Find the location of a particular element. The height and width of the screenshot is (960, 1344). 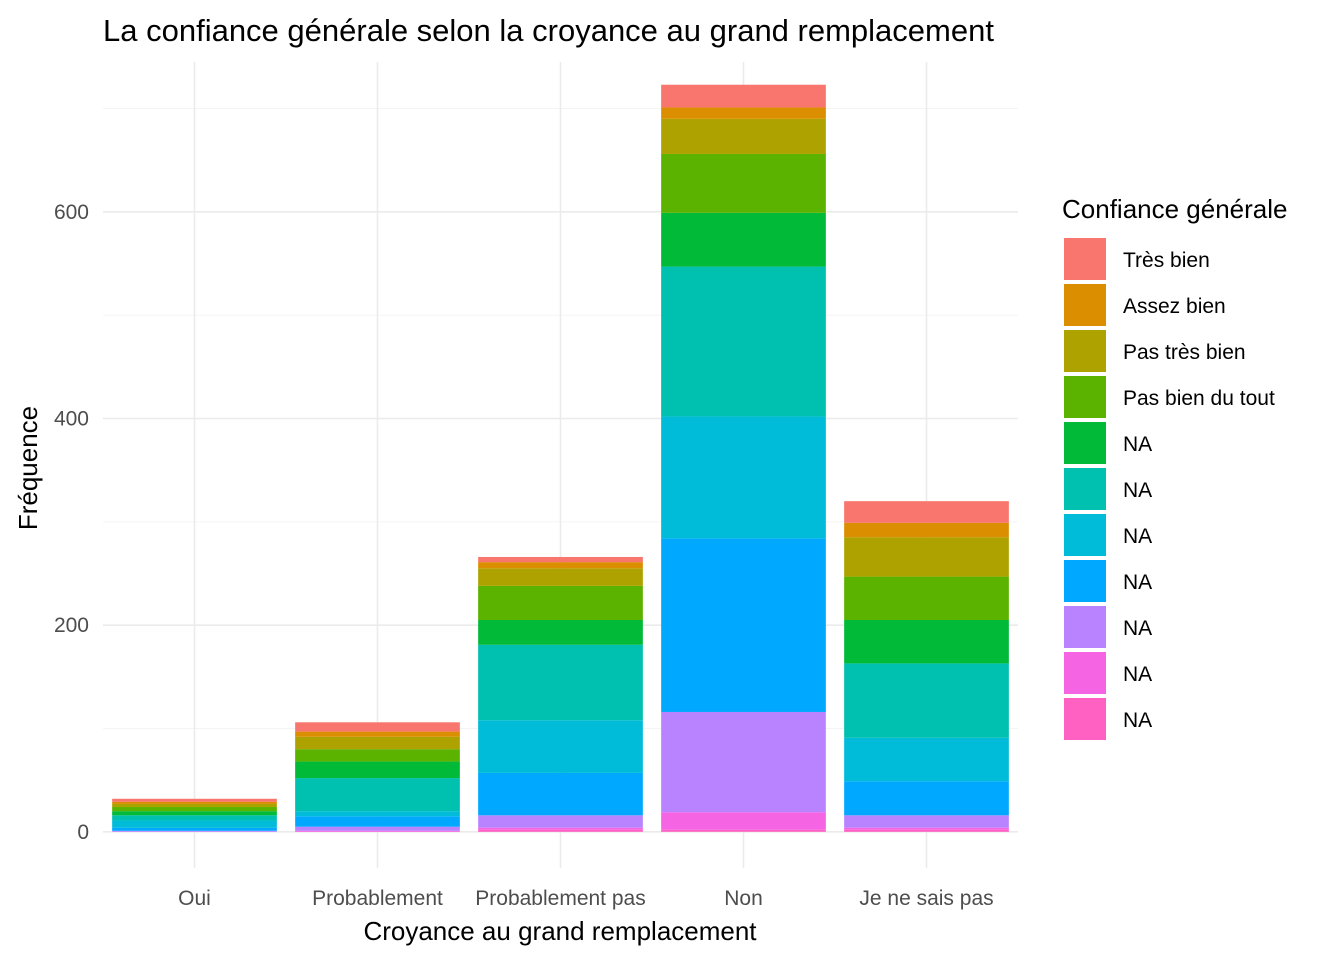

legend-label: Assez bien is located at coordinates (1174, 306).